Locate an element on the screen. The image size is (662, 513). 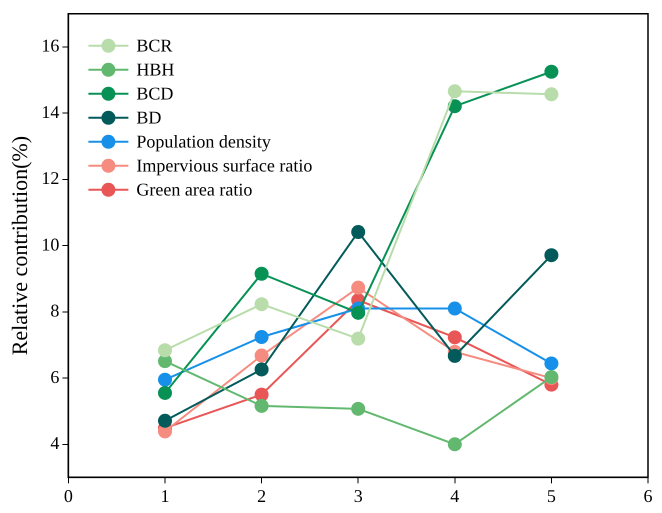
x-tick-label: 1 is located at coordinates (165, 496).